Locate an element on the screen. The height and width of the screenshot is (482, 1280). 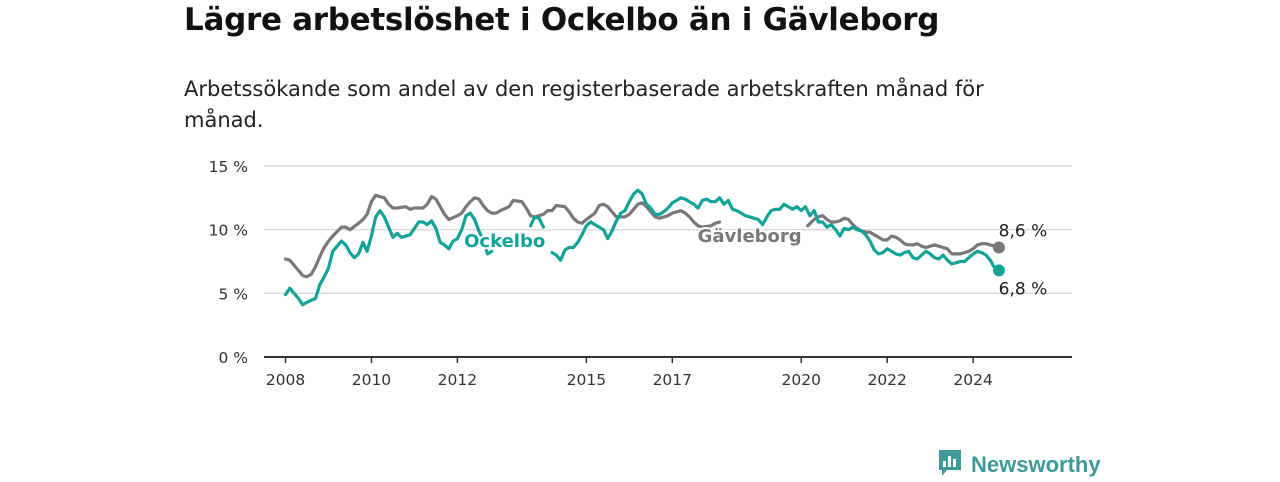
x-tick-label: 2015 is located at coordinates (586, 380).